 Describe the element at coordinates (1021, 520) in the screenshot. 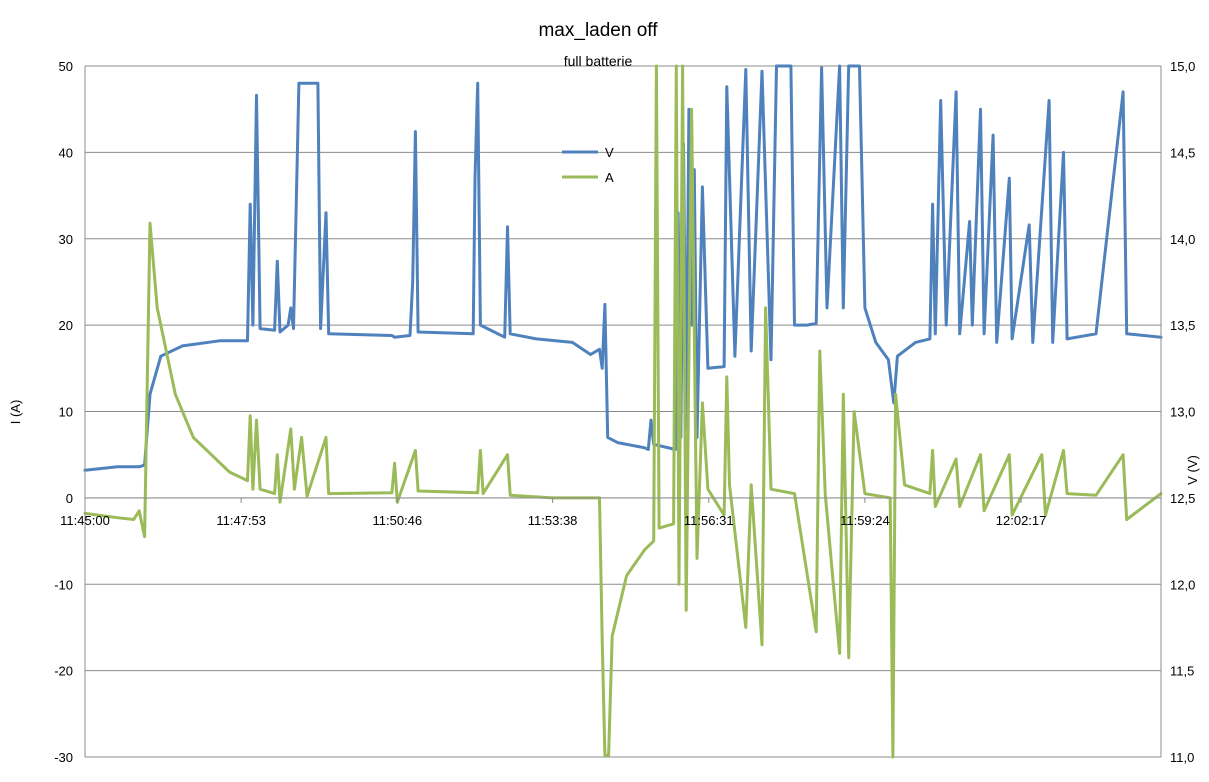

I see `x-tick-label: 12:02:17` at that location.